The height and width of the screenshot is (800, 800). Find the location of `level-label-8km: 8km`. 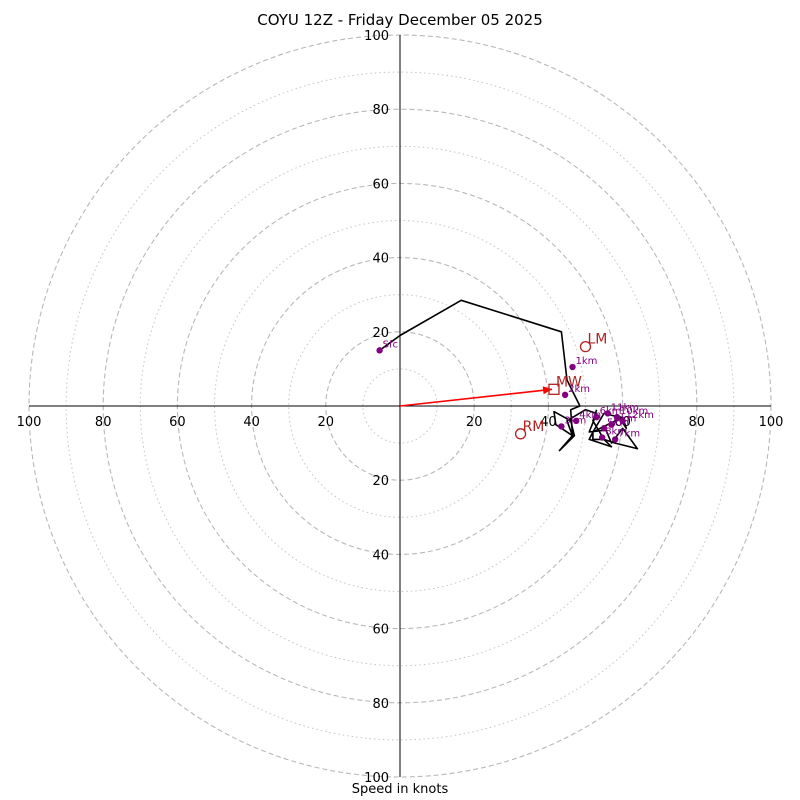

level-label-8km: 8km is located at coordinates (616, 432).